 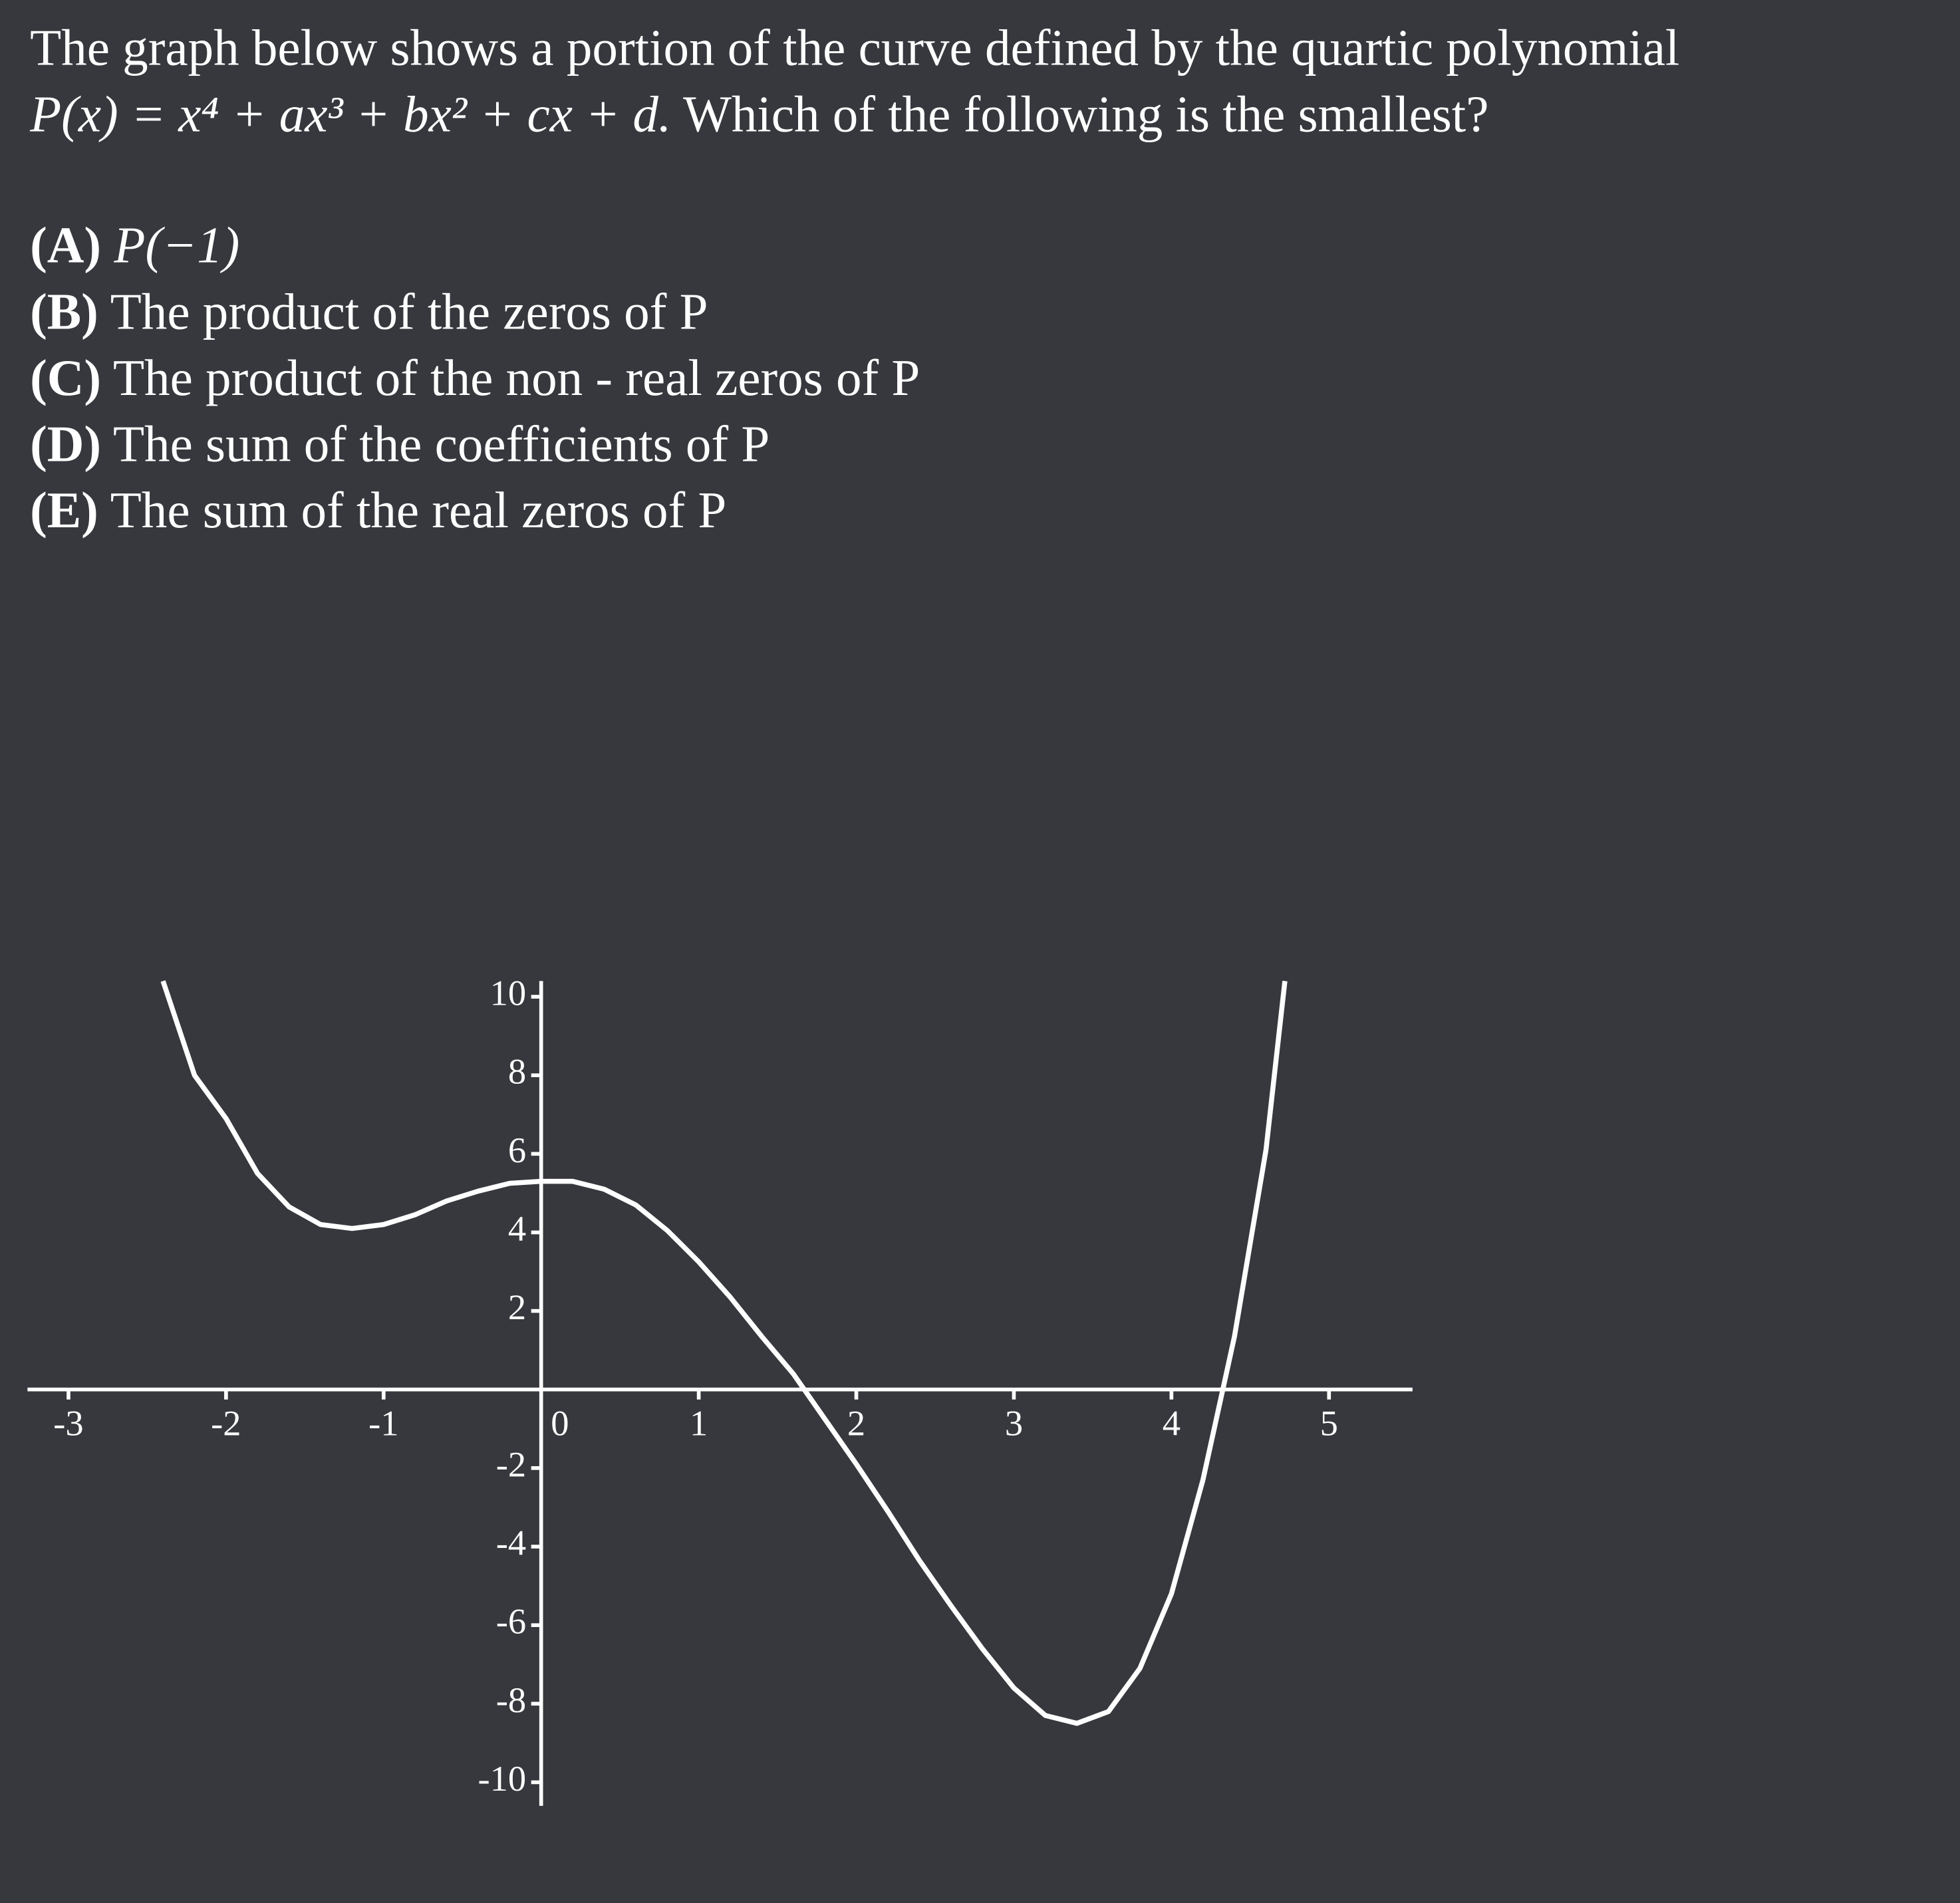 What do you see at coordinates (177, 245) in the screenshot?
I see `option-text: P(−1)` at bounding box center [177, 245].